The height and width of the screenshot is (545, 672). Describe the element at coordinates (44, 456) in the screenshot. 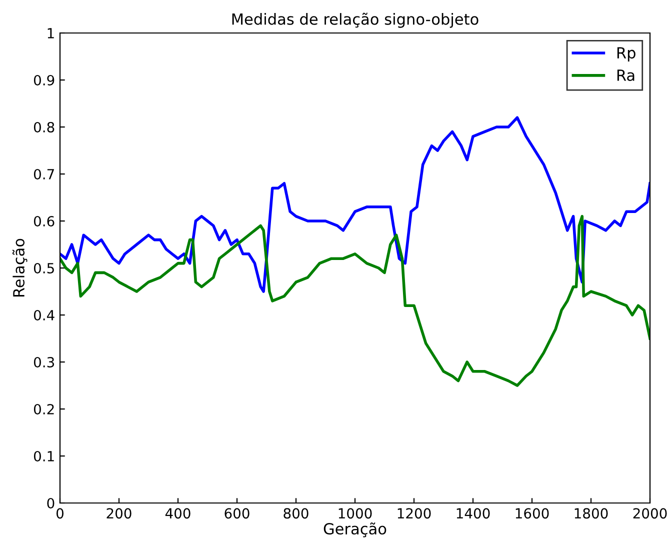

I see `y-tick-label: 0.1` at that location.